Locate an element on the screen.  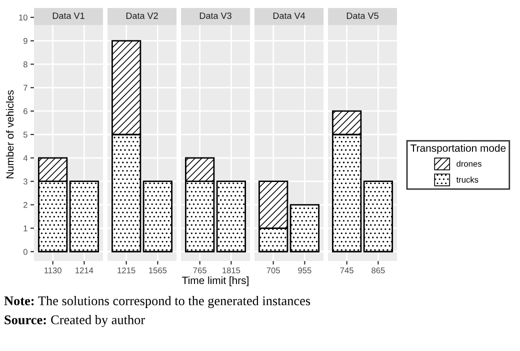
x-tick-label: 1565 is located at coordinates (158, 270).